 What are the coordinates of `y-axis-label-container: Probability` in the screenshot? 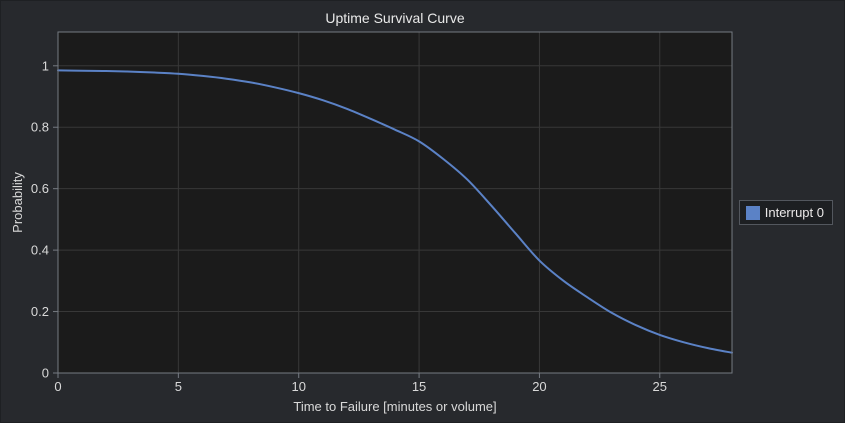 It's located at (17, 202).